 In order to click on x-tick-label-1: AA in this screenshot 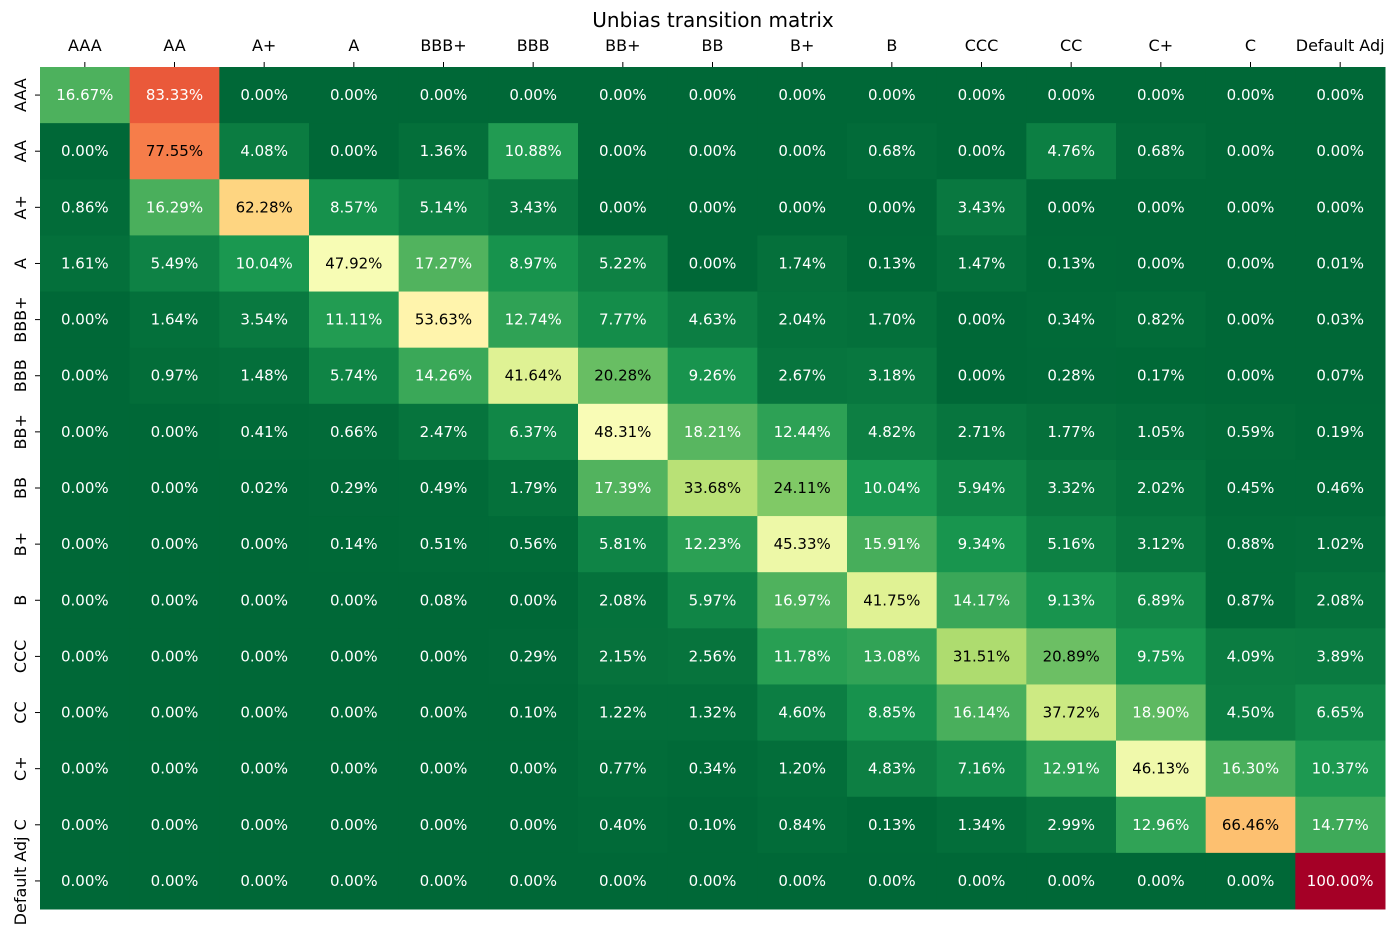, I will do `click(174, 45)`.